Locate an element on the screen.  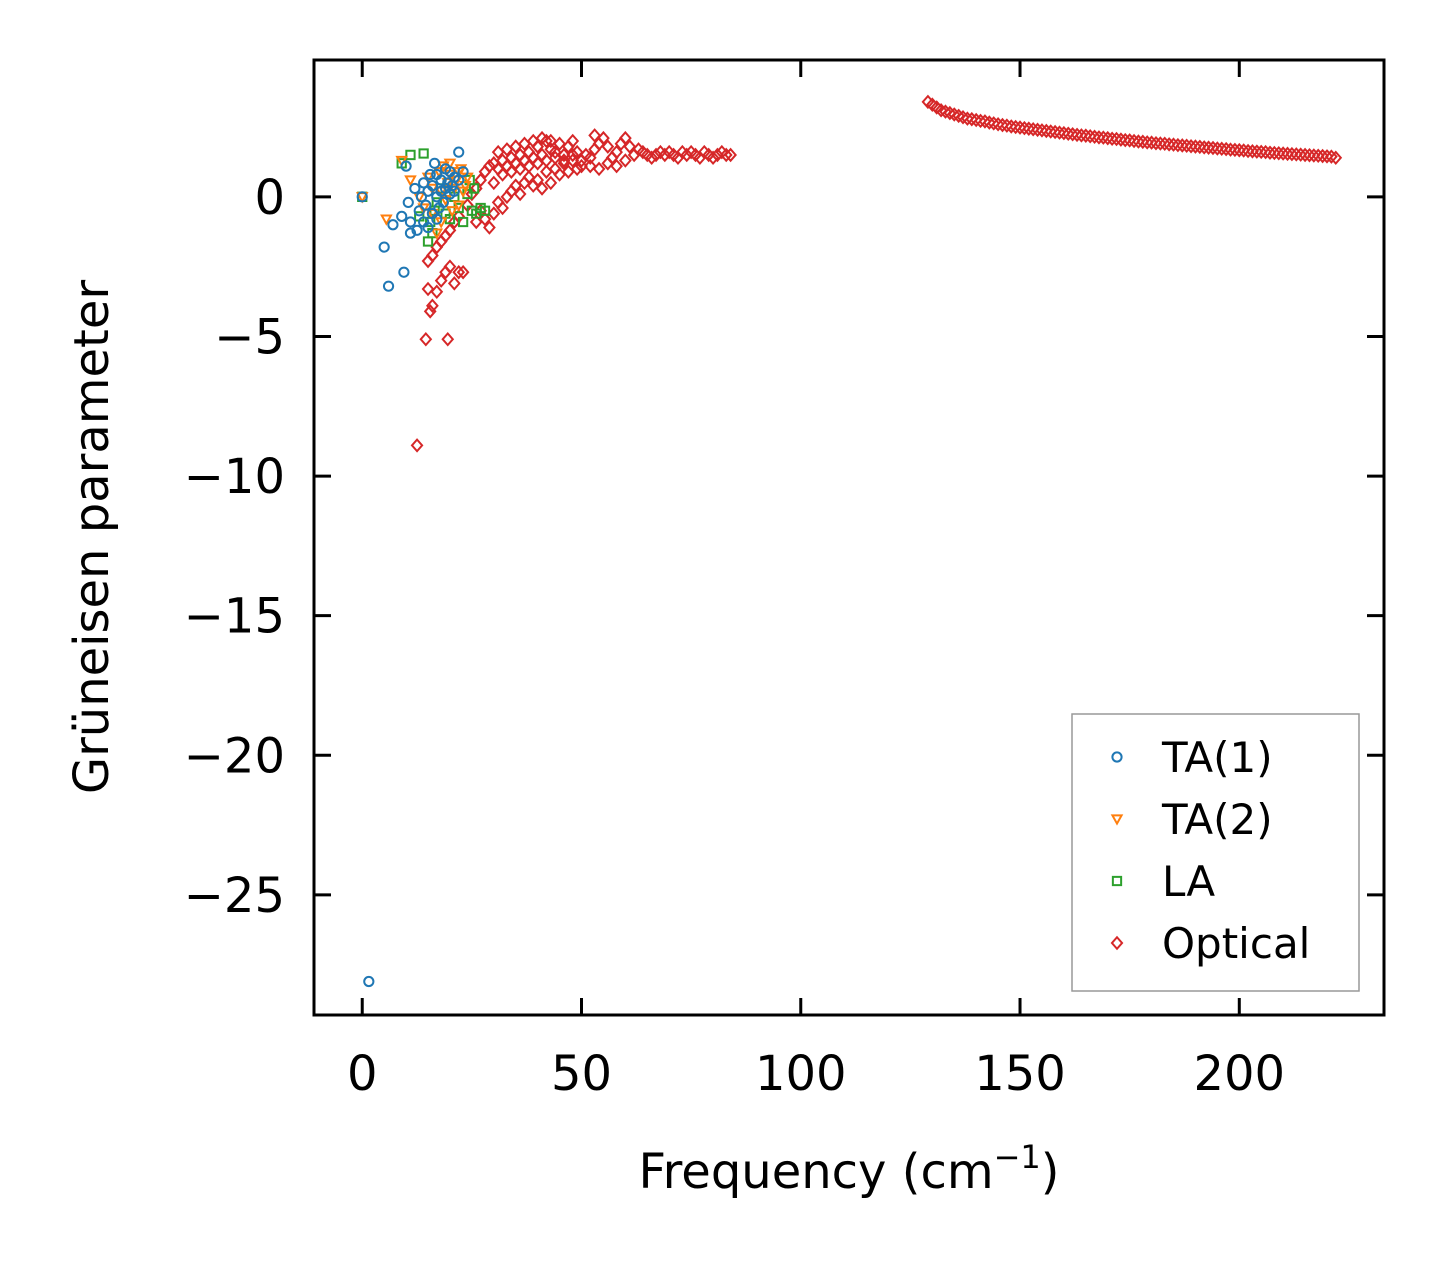
legend: TA(1) TA(2) LA Optical is located at coordinates (1215, 852).